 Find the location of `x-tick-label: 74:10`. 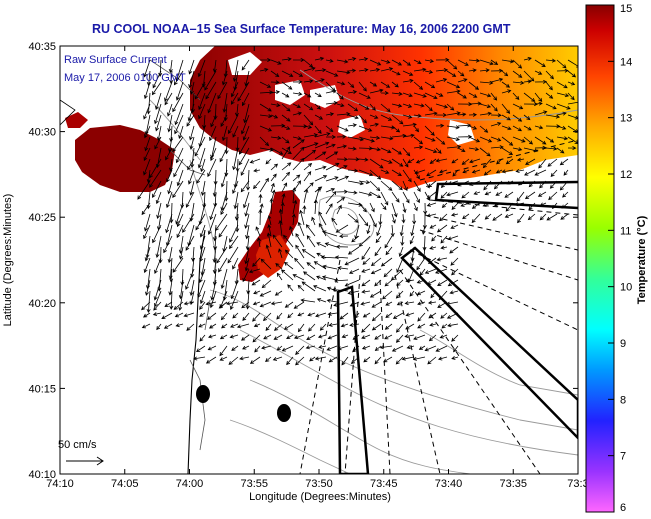

x-tick-label: 74:10 is located at coordinates (60, 484).